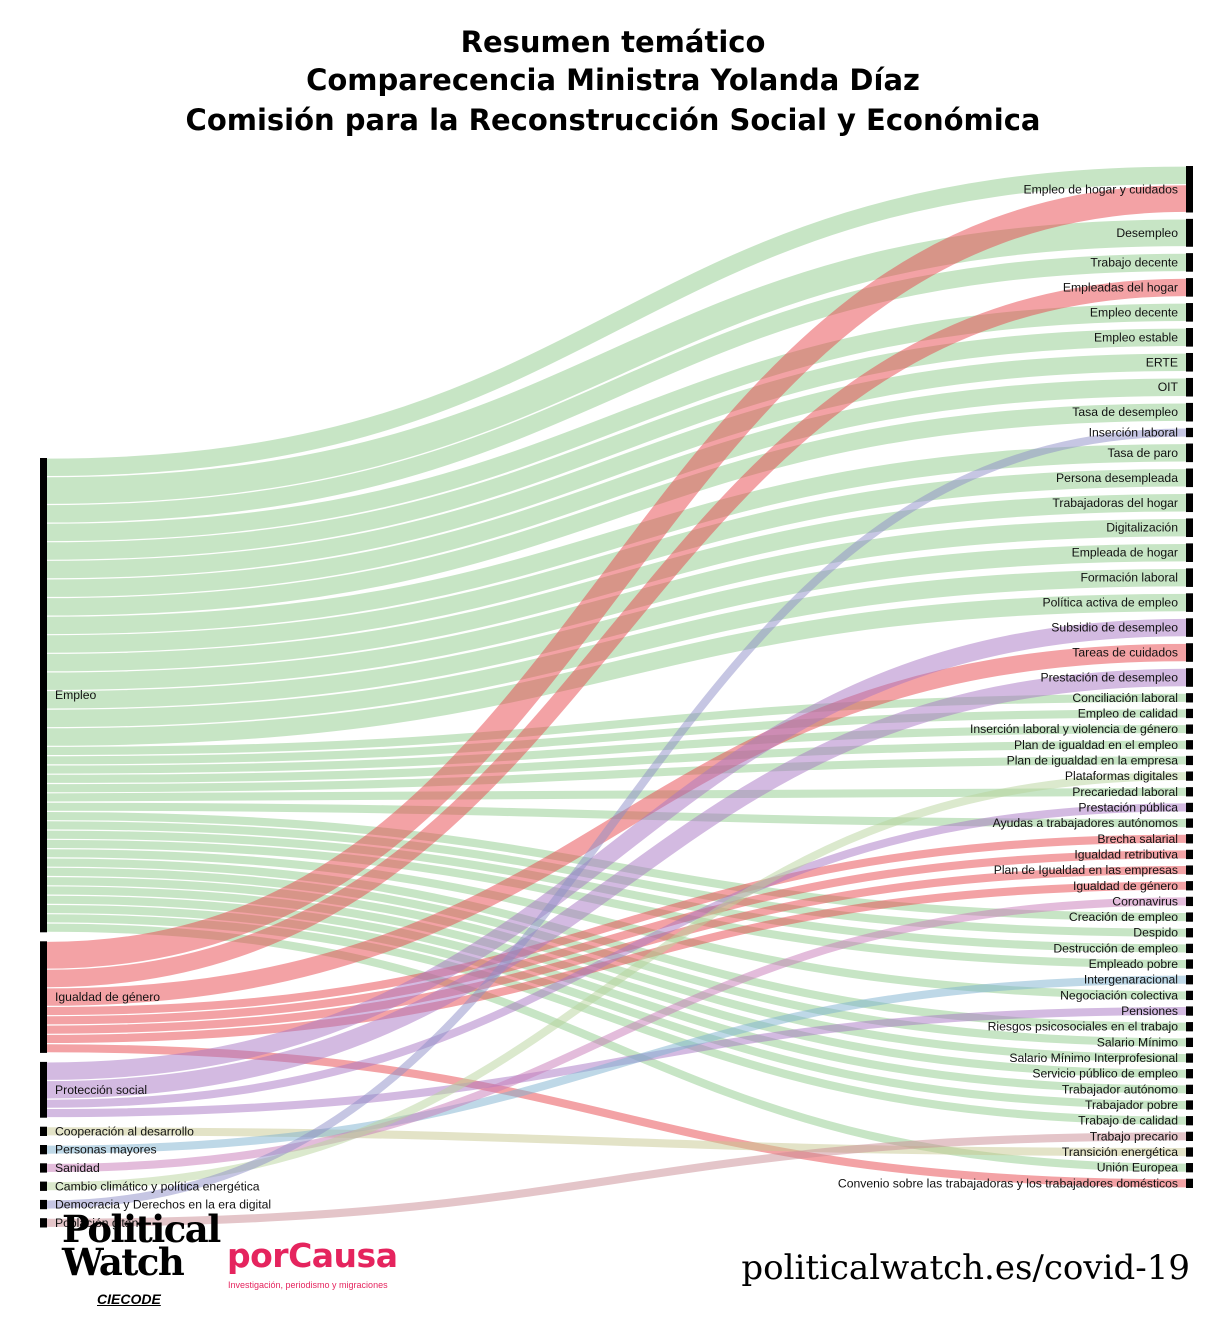  Describe the element at coordinates (1189, 453) in the screenshot. I see `target-node-tasa-de-paro` at that location.